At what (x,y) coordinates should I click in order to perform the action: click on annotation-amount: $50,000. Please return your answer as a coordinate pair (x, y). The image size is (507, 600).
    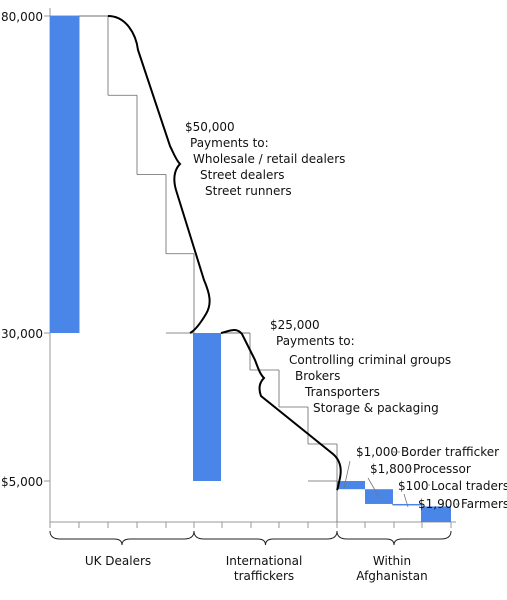
    Looking at the image, I should click on (210, 127).